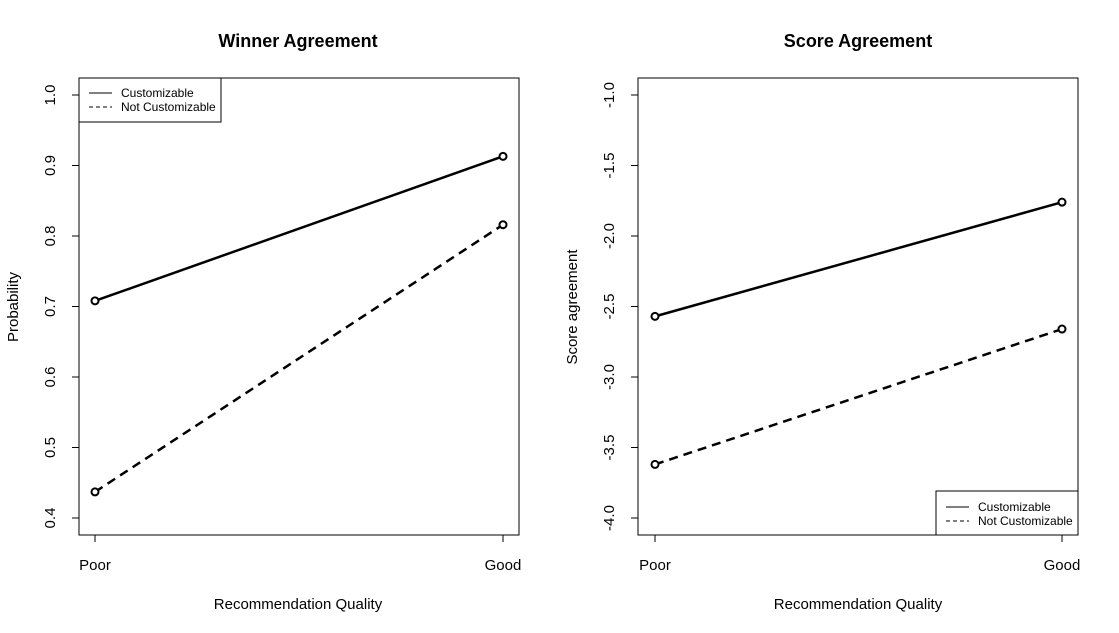 The image size is (1119, 633). What do you see at coordinates (50, 447) in the screenshot?
I see `y-tick-label: 0.5` at bounding box center [50, 447].